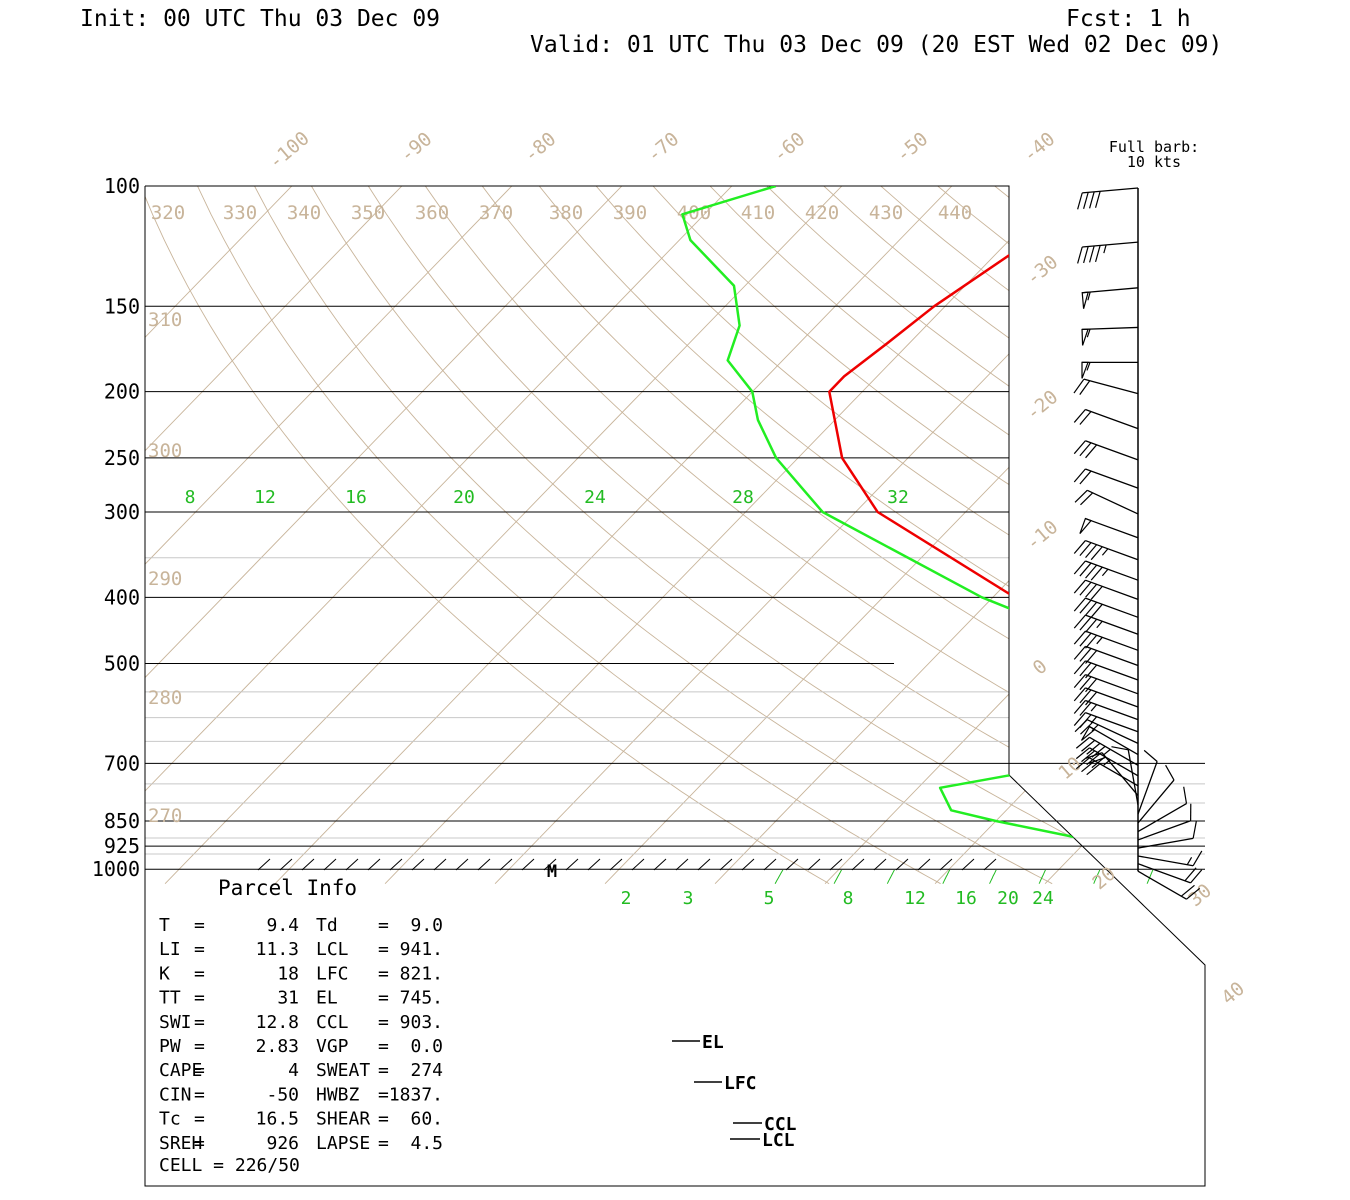 This screenshot has height=1200, width=1350. What do you see at coordinates (1008, 898) in the screenshot?
I see `mixing-ratio-label: 20` at bounding box center [1008, 898].